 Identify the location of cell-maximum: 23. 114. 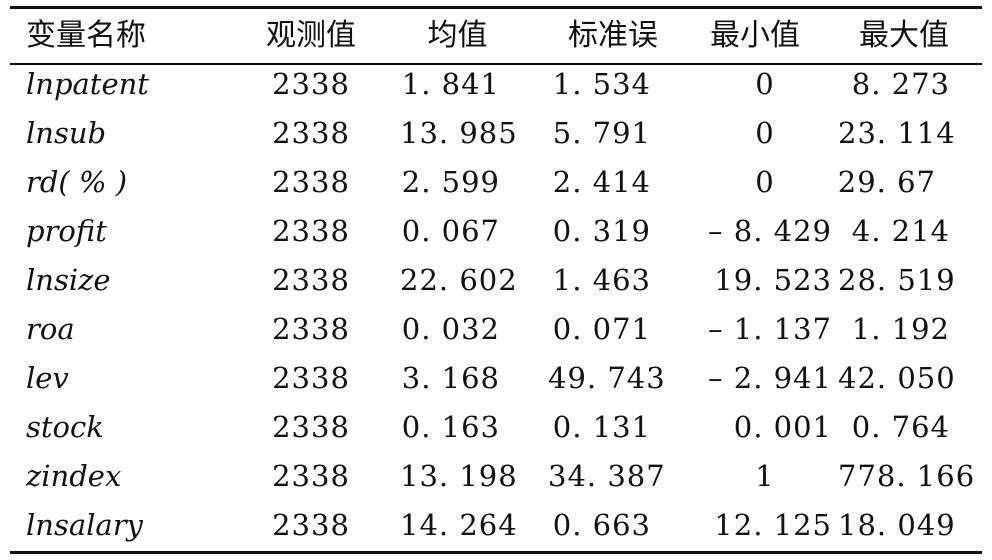
(897, 133).